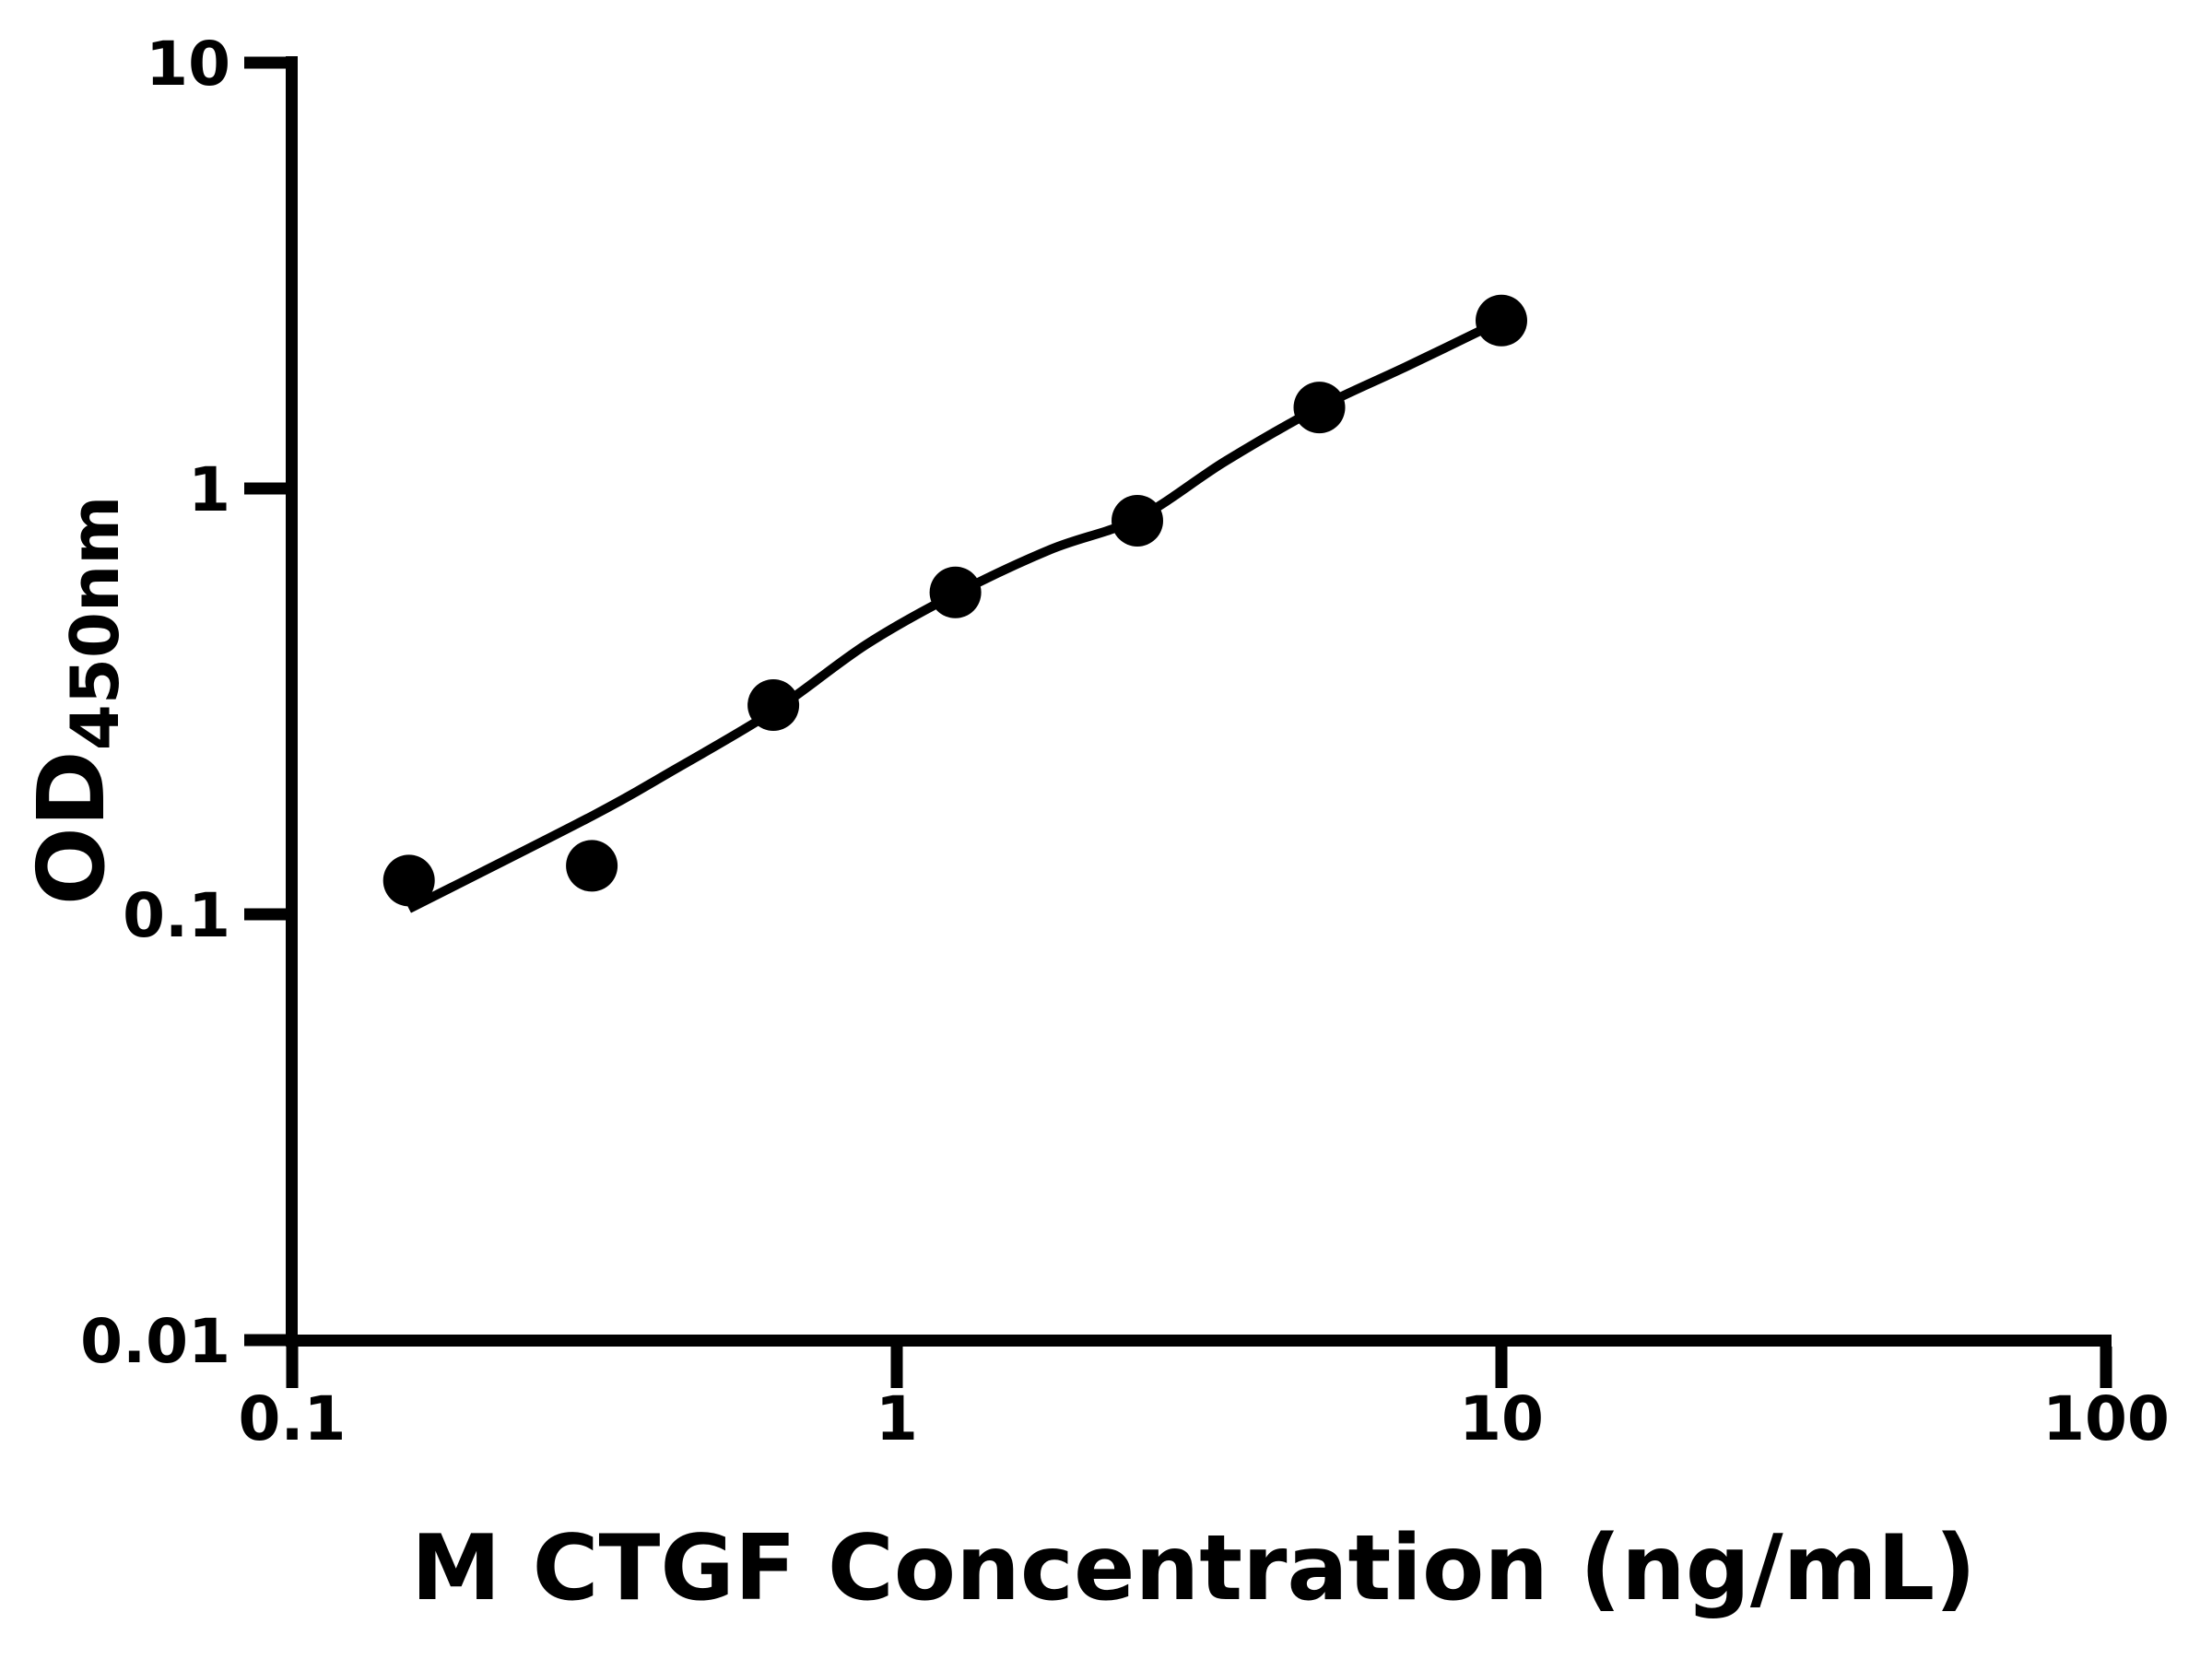 The image size is (2212, 1659). Describe the element at coordinates (293, 1418) in the screenshot. I see `x-tick-label: 0.1` at that location.